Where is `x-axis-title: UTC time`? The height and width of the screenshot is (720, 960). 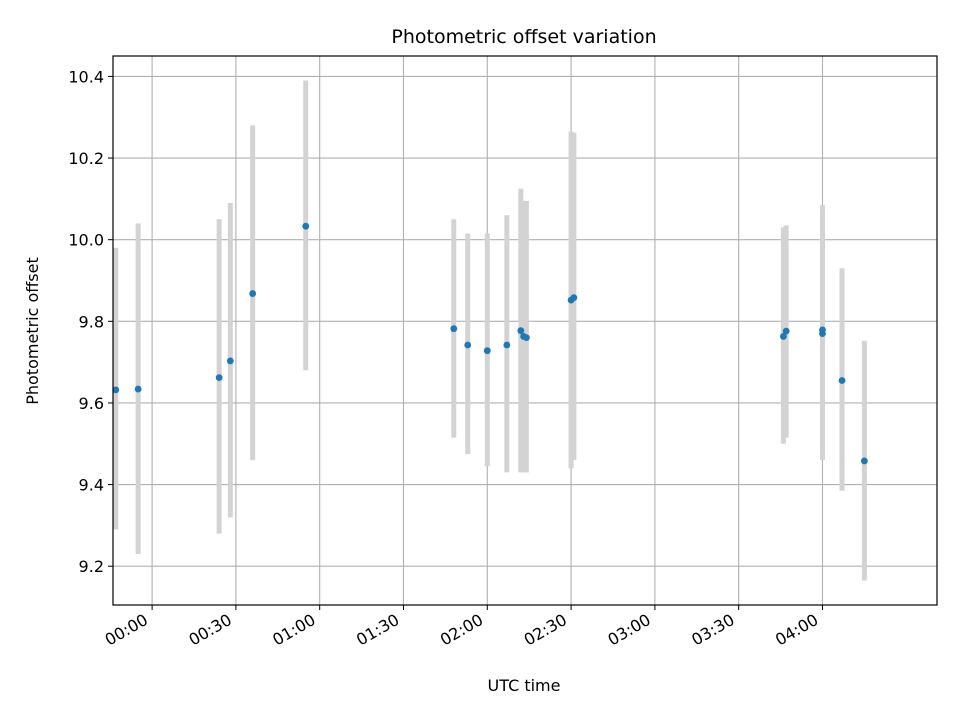 x-axis-title: UTC time is located at coordinates (524, 685).